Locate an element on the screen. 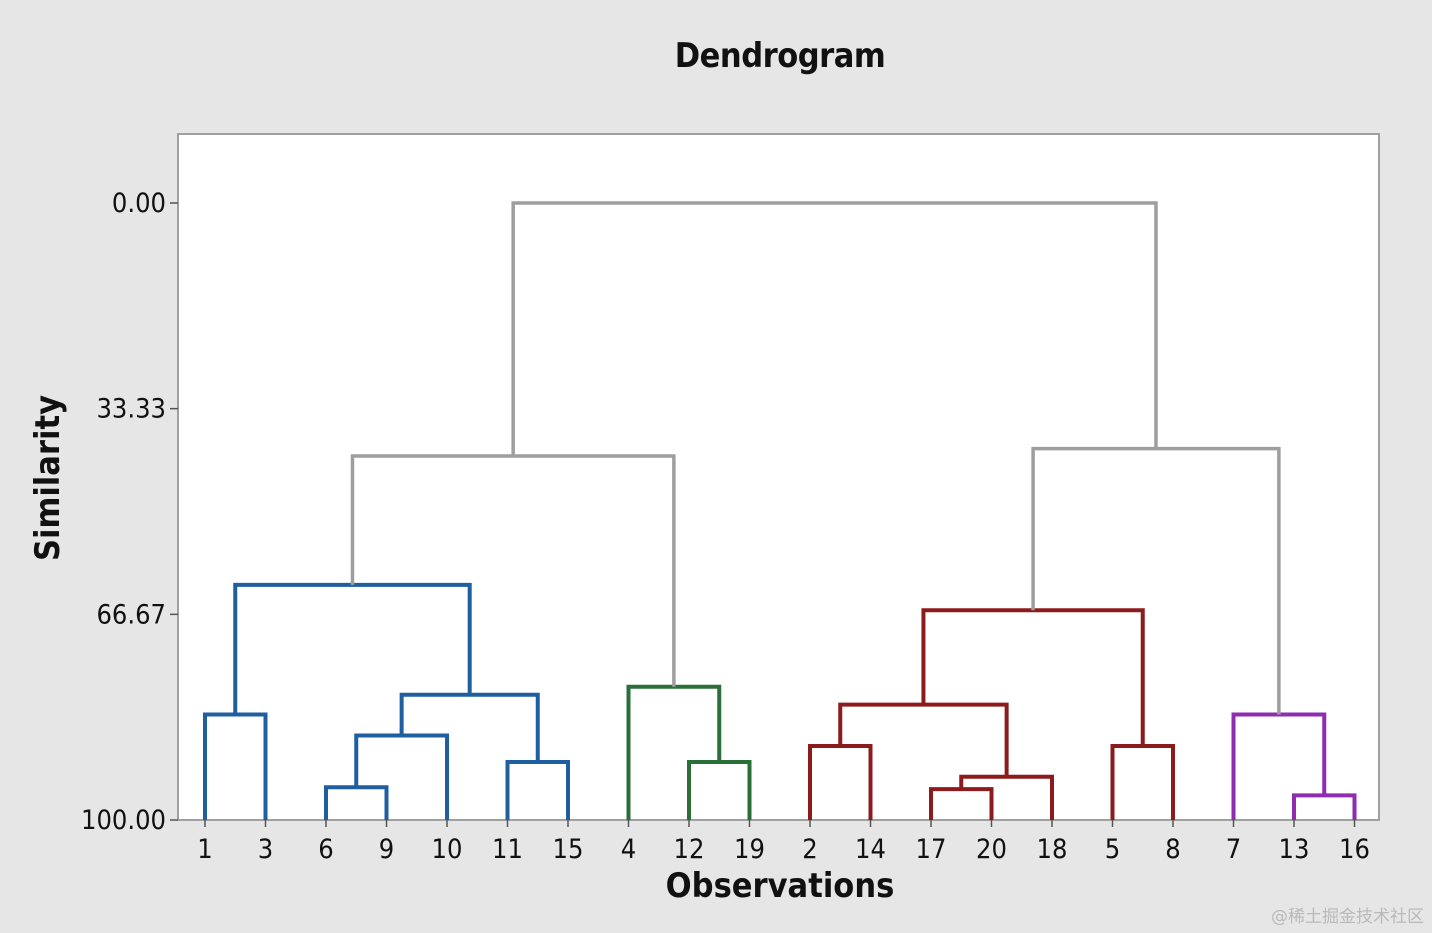  y-tick-label: 100.00 is located at coordinates (123, 820).